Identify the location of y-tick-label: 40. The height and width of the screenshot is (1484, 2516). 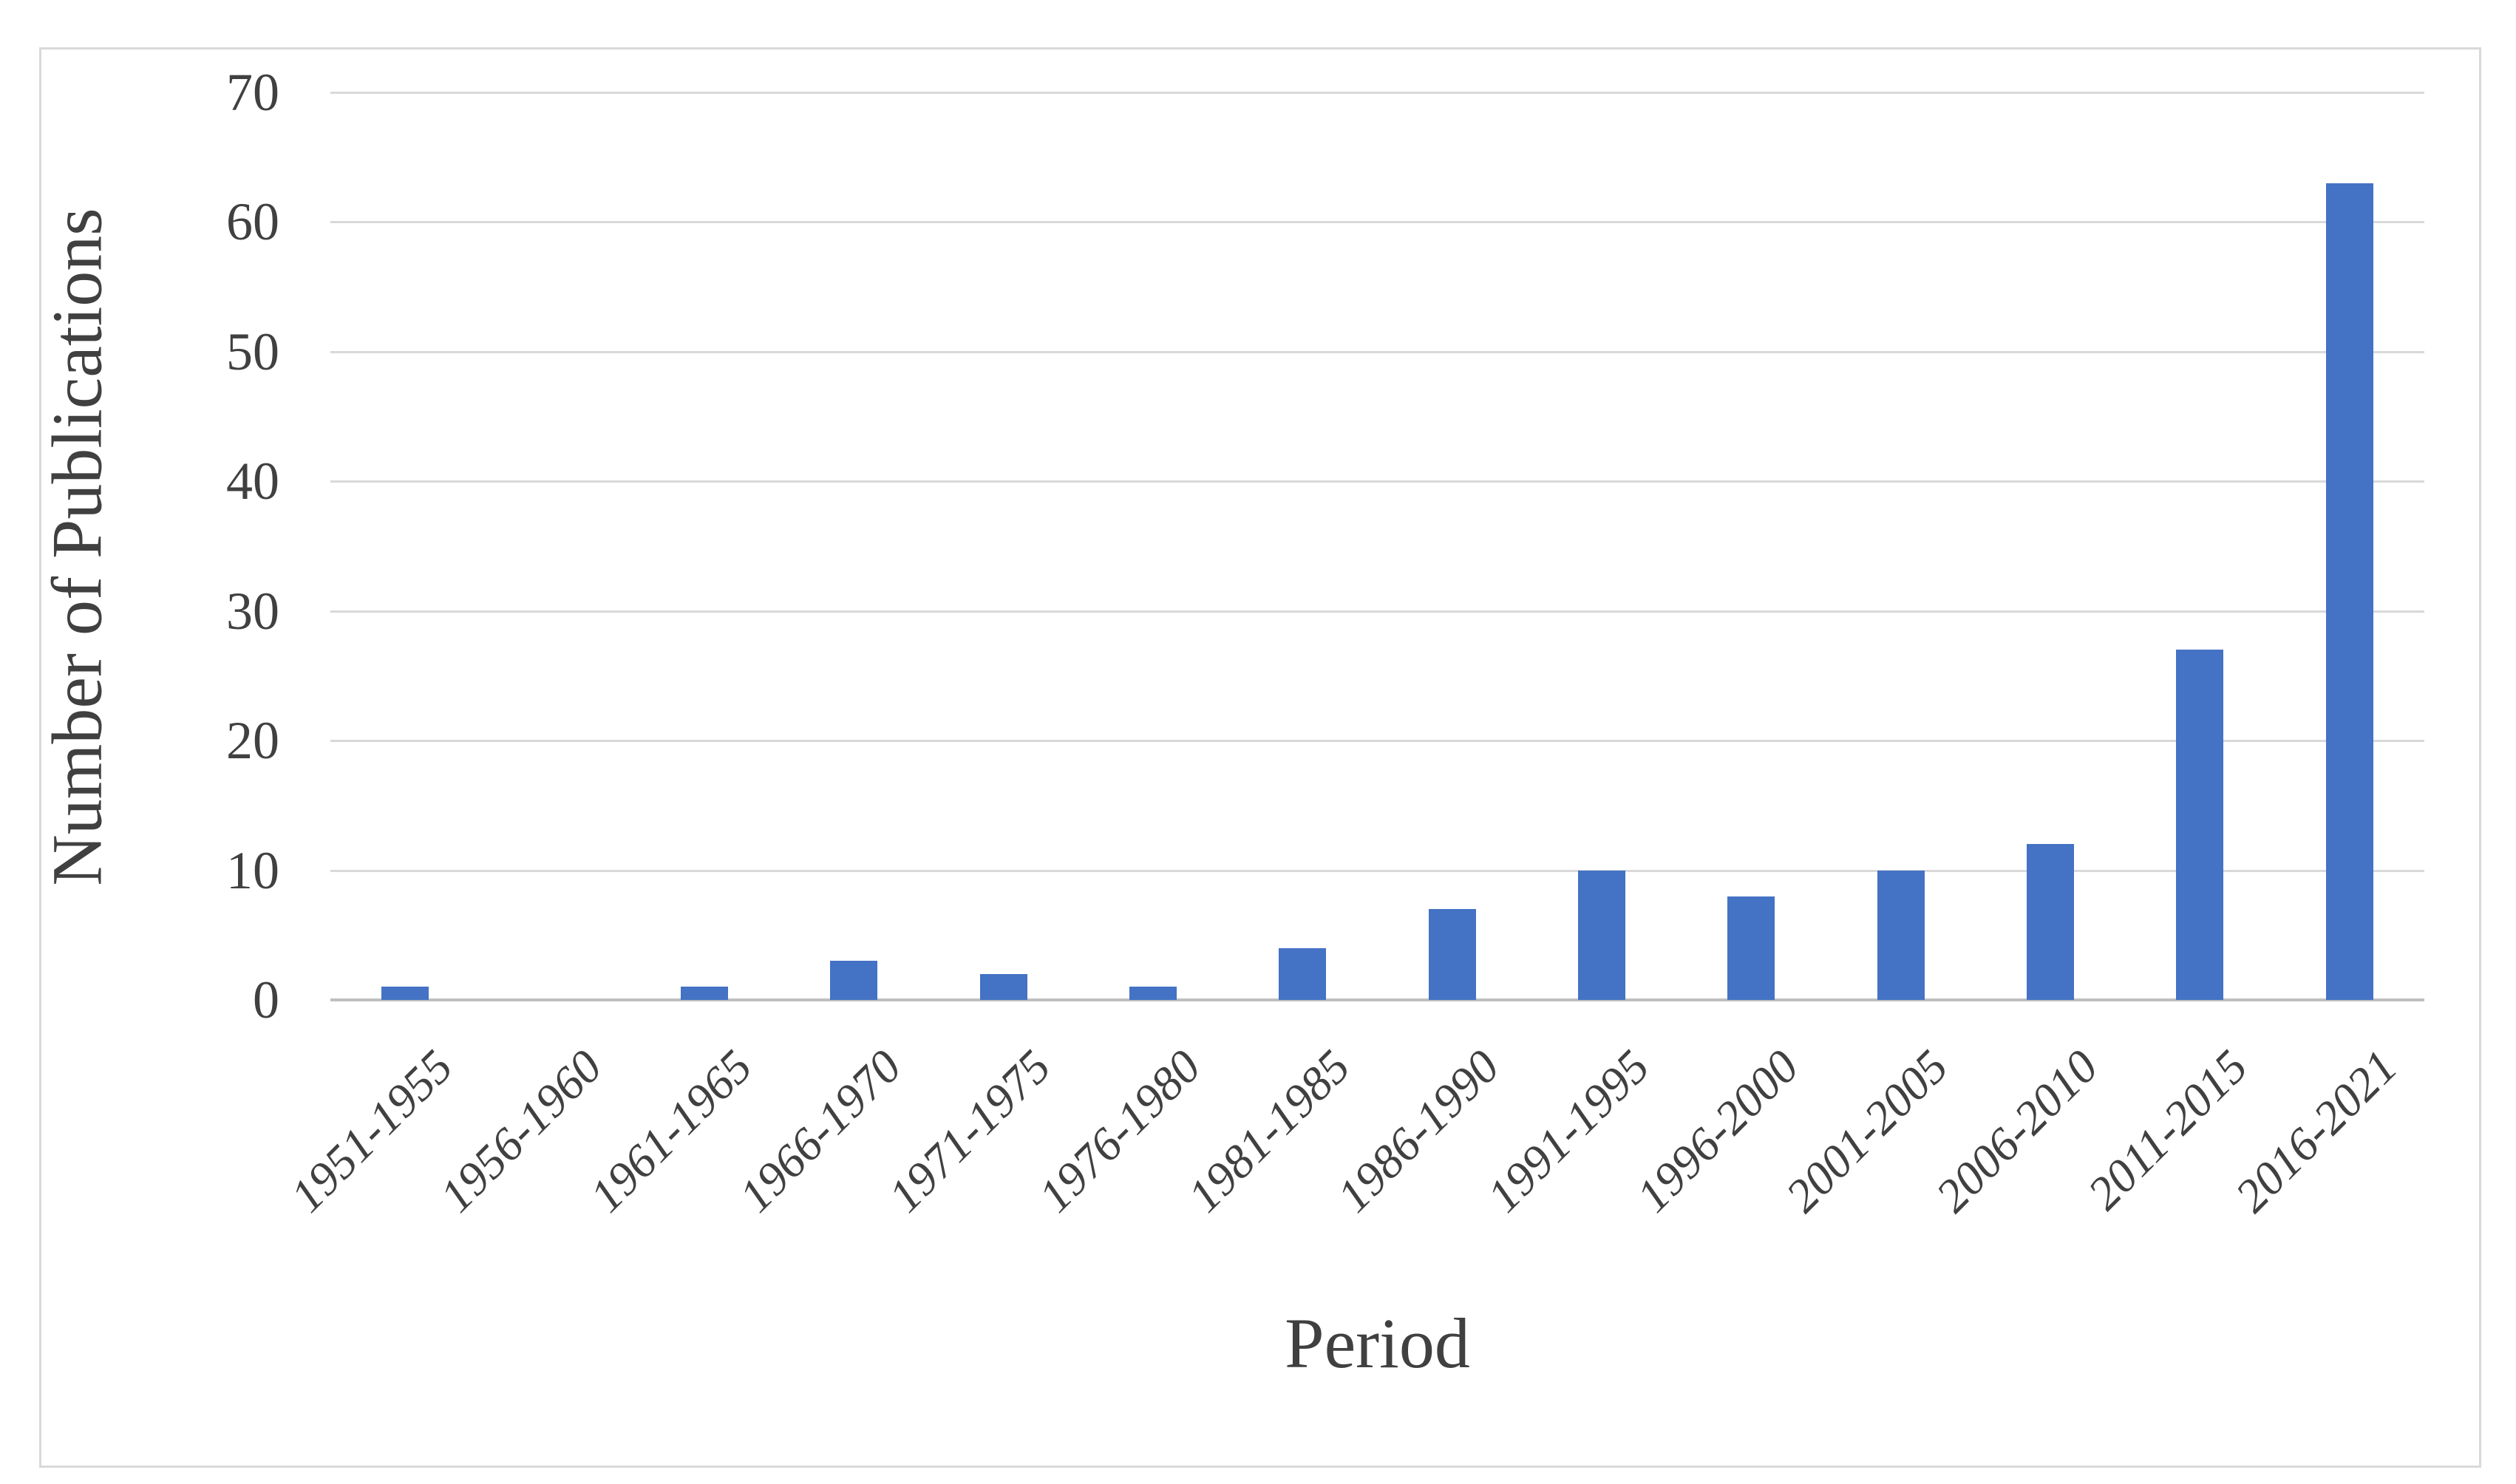
(252, 482).